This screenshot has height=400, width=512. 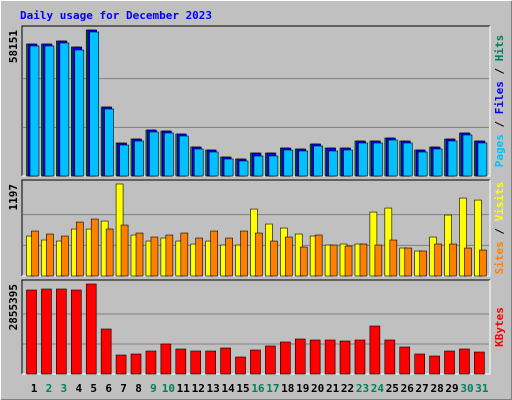 What do you see at coordinates (93, 388) in the screenshot?
I see `x-tick-label: 5` at bounding box center [93, 388].